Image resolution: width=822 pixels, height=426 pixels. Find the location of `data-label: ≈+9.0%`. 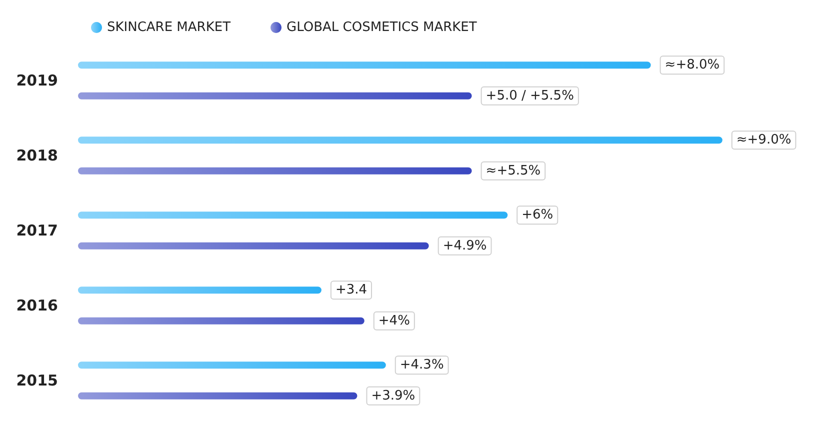

data-label: ≈+9.0% is located at coordinates (764, 140).